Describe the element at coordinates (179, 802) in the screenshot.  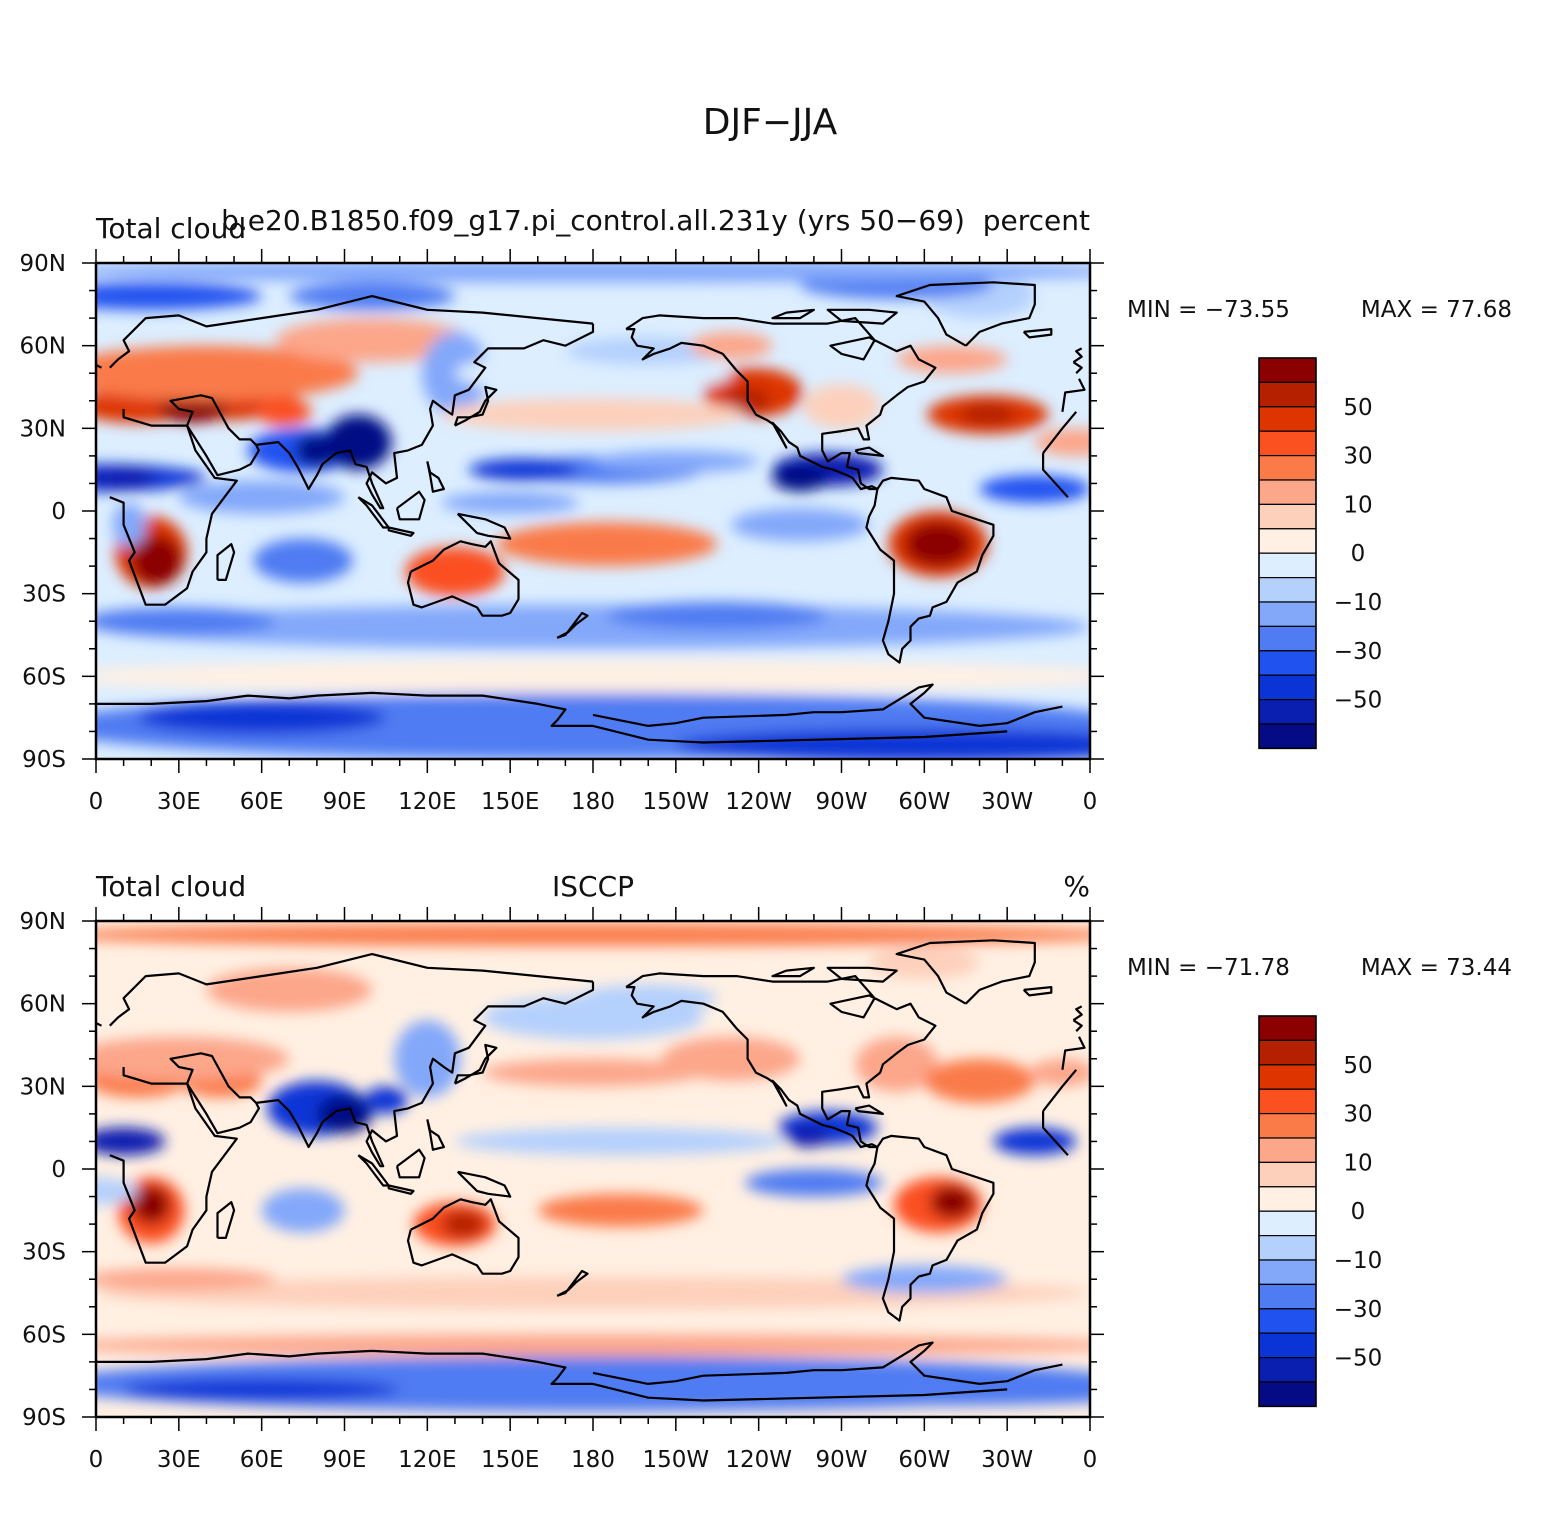
I see `lon-tick-label: 30E` at that location.